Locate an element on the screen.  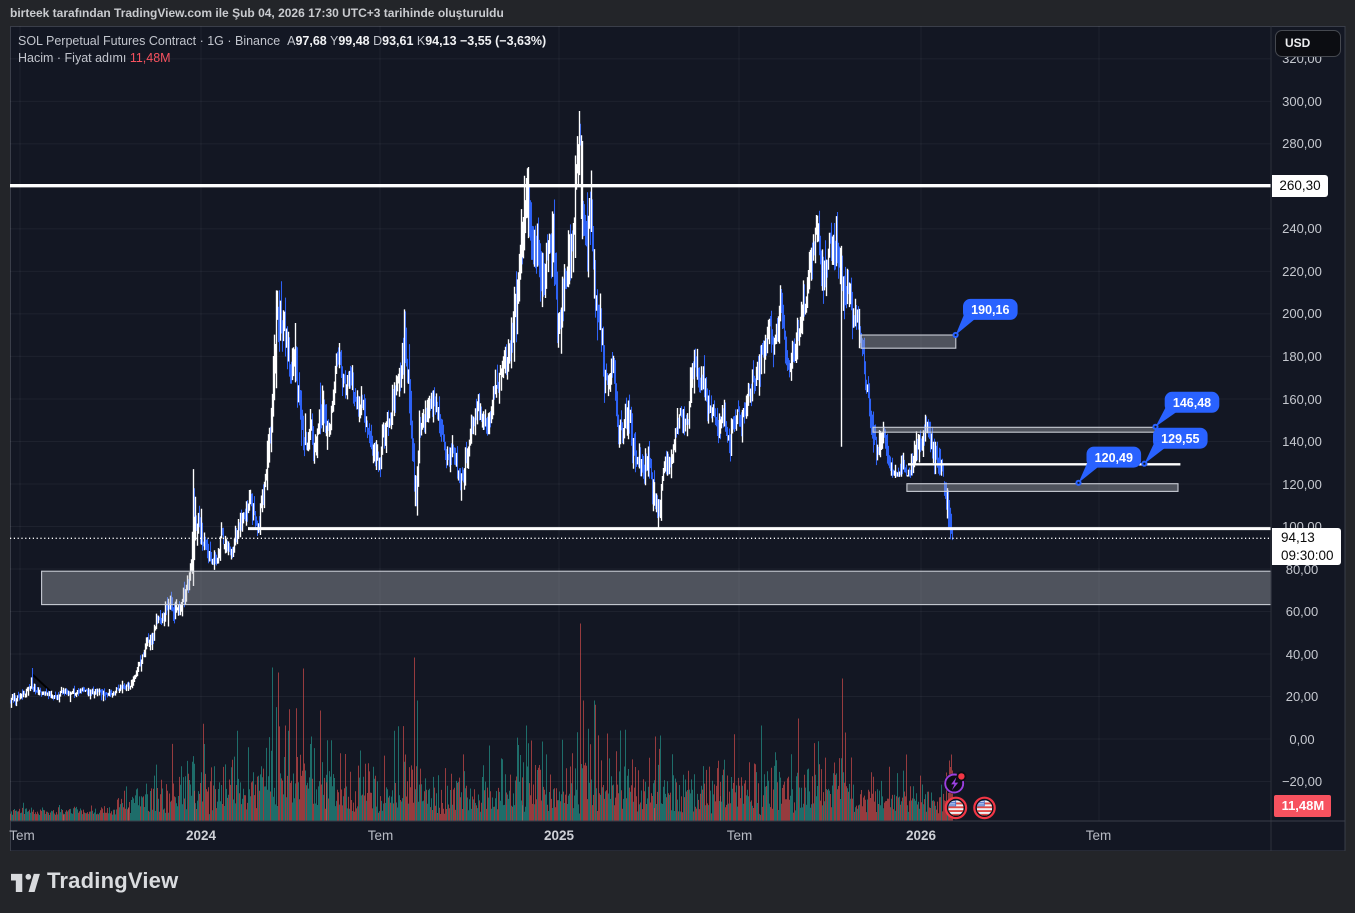
svg-text: 120,49 is located at coordinates (1114, 458).